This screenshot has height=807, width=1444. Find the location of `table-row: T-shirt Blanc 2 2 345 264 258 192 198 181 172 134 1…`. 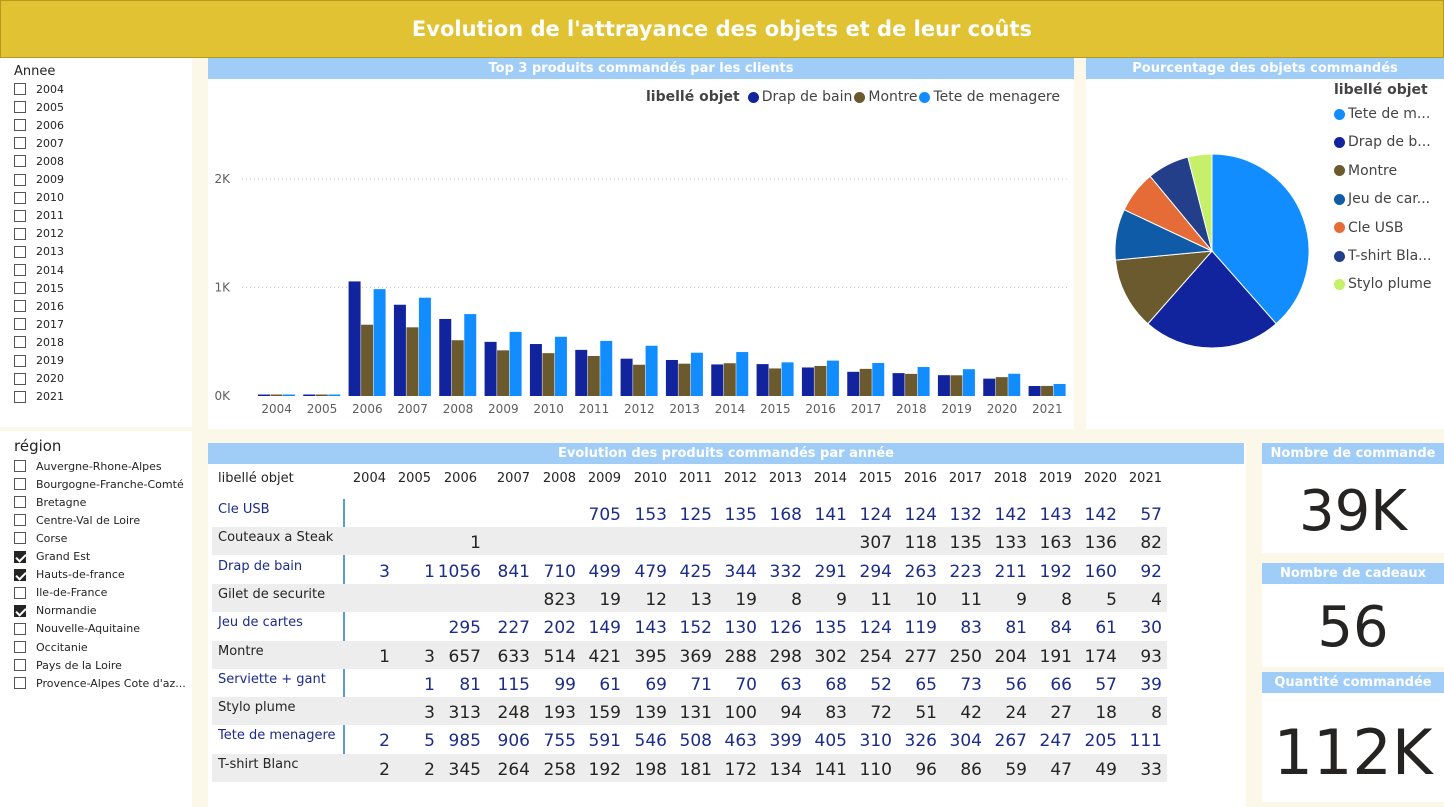

table-row: T-shirt Blanc 2 2 345 264 258 192 198 181 172 134 1… is located at coordinates (689, 767).